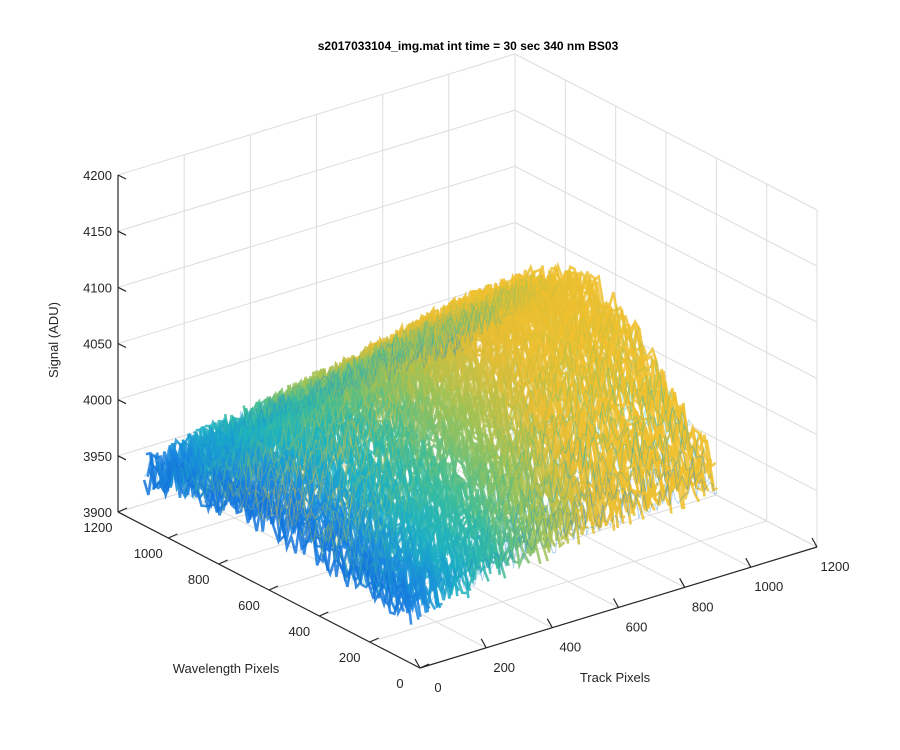 The width and height of the screenshot is (900, 750). What do you see at coordinates (226, 668) in the screenshot?
I see `y-axis-label: Wavelength Pixels` at bounding box center [226, 668].